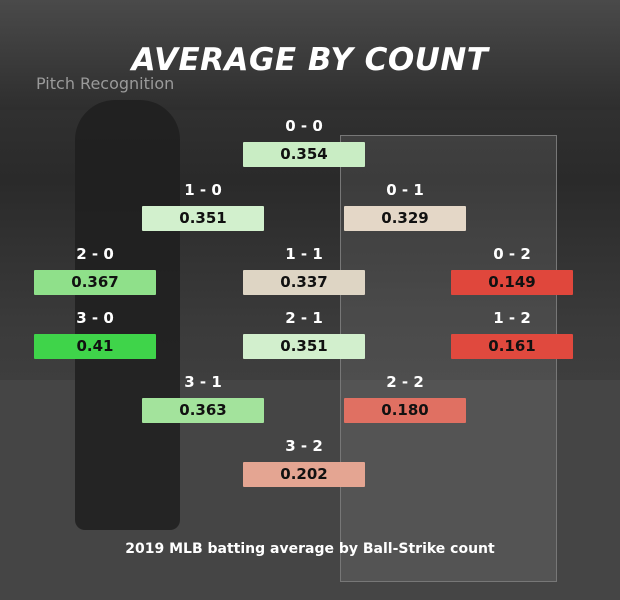 This screenshot has width=620, height=600. What do you see at coordinates (512, 346) in the screenshot?
I see `average-box: 0.161` at bounding box center [512, 346].